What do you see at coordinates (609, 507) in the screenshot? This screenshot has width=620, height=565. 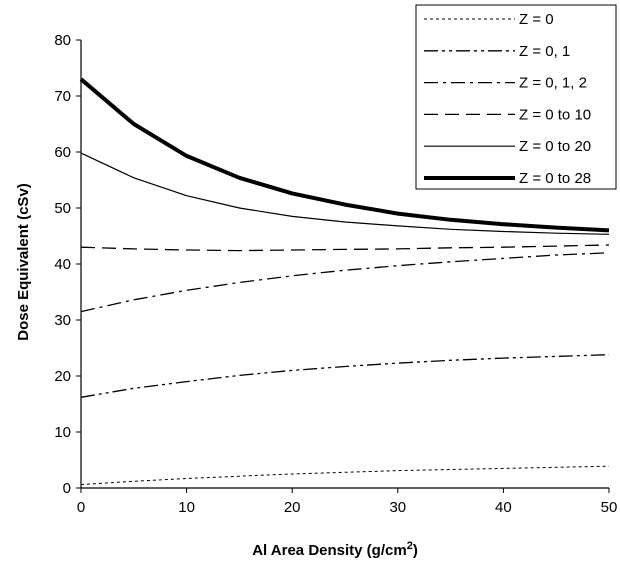 I see `x-tick-label: 50` at bounding box center [609, 507].